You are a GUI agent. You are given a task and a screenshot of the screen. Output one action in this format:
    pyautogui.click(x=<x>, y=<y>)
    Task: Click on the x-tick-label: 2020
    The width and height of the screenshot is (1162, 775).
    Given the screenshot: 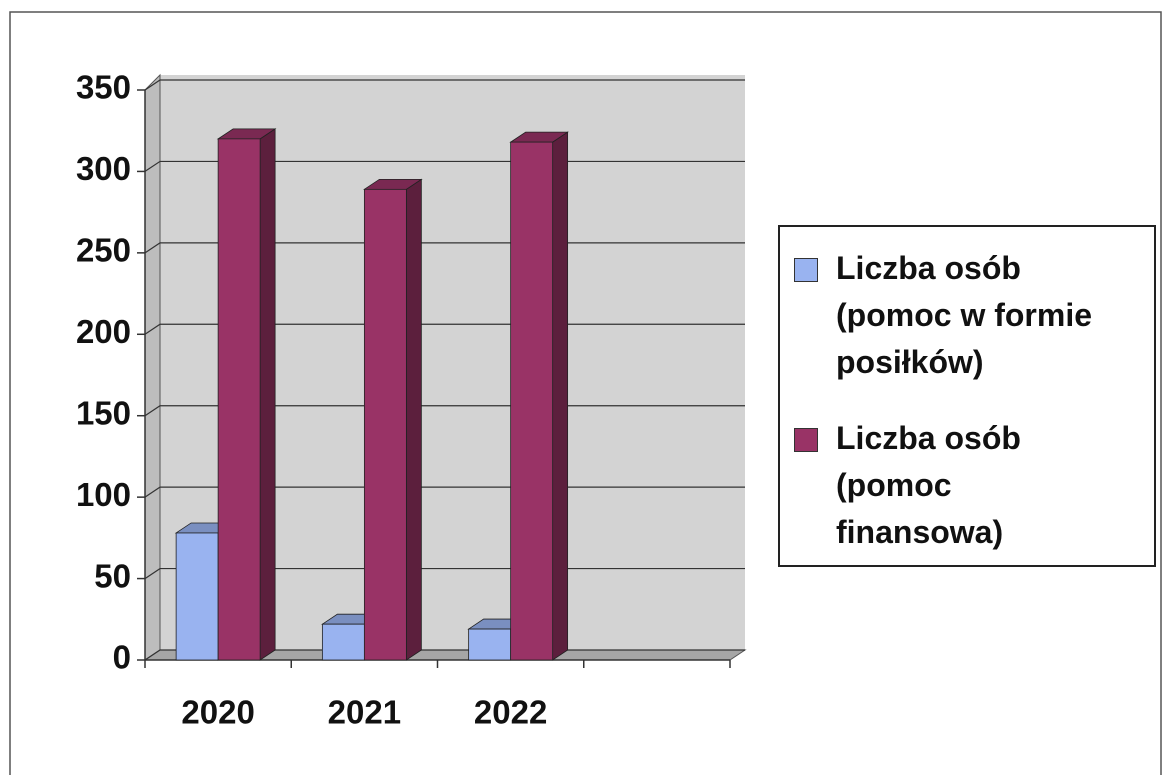 What is the action you would take?
    pyautogui.click(x=217, y=712)
    